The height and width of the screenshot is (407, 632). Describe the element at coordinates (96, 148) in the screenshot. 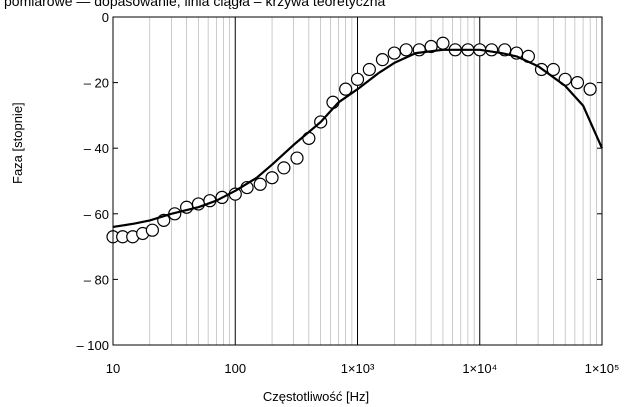

I see `y-tick-label: – 40` at that location.